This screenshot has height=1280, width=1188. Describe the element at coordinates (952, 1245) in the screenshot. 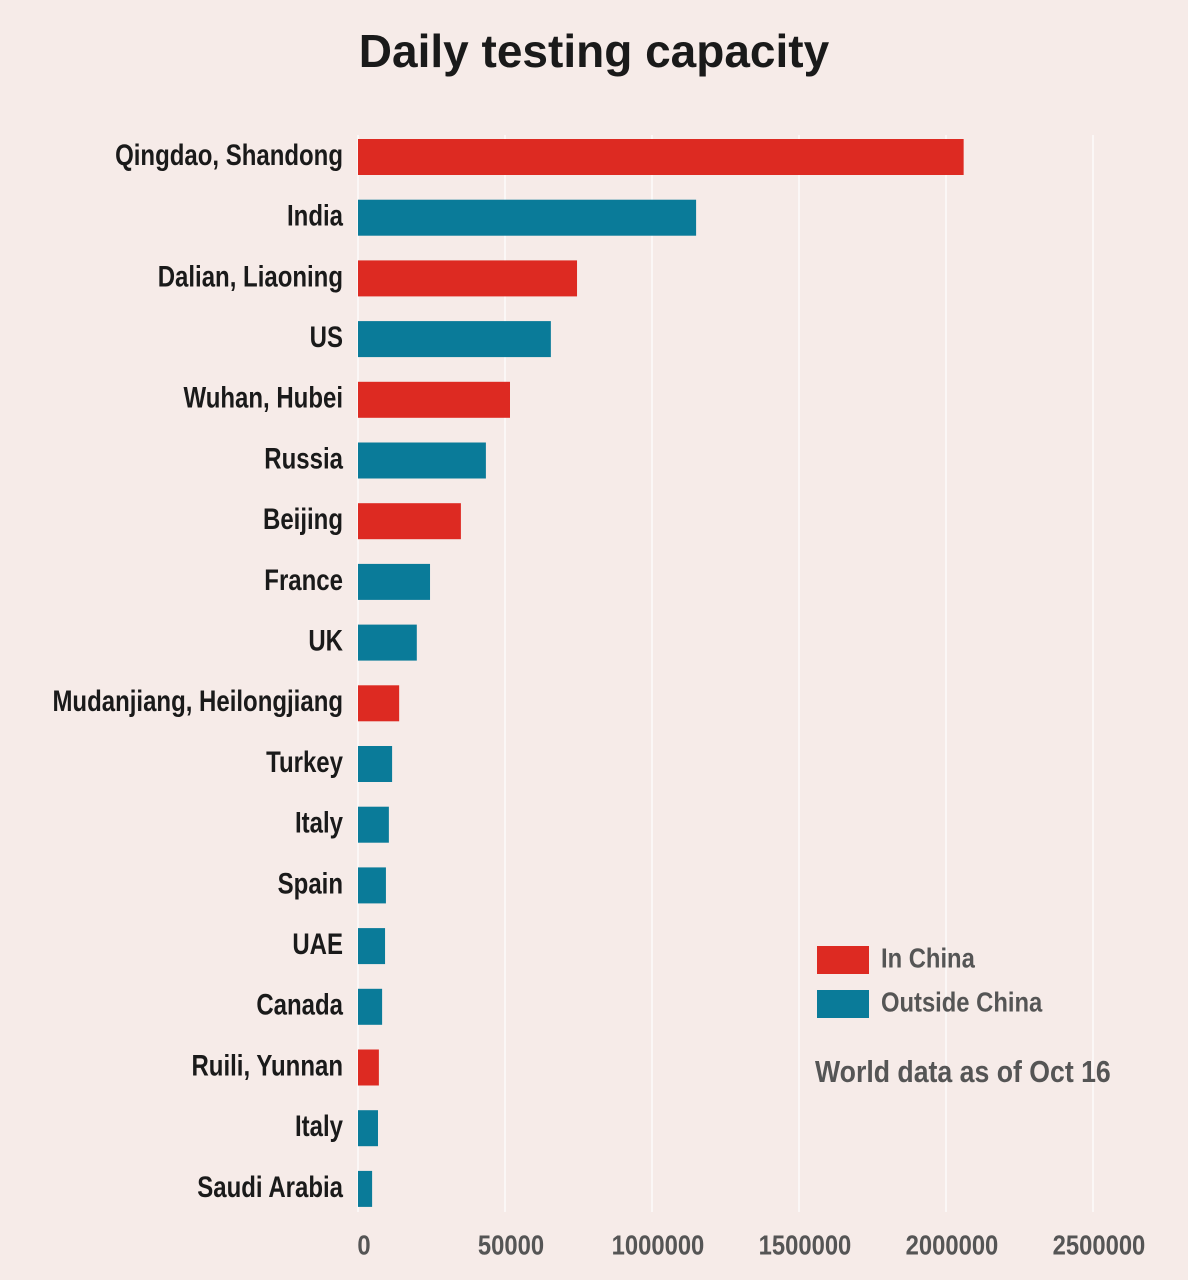

I see `x-tick-label: 2000000` at that location.